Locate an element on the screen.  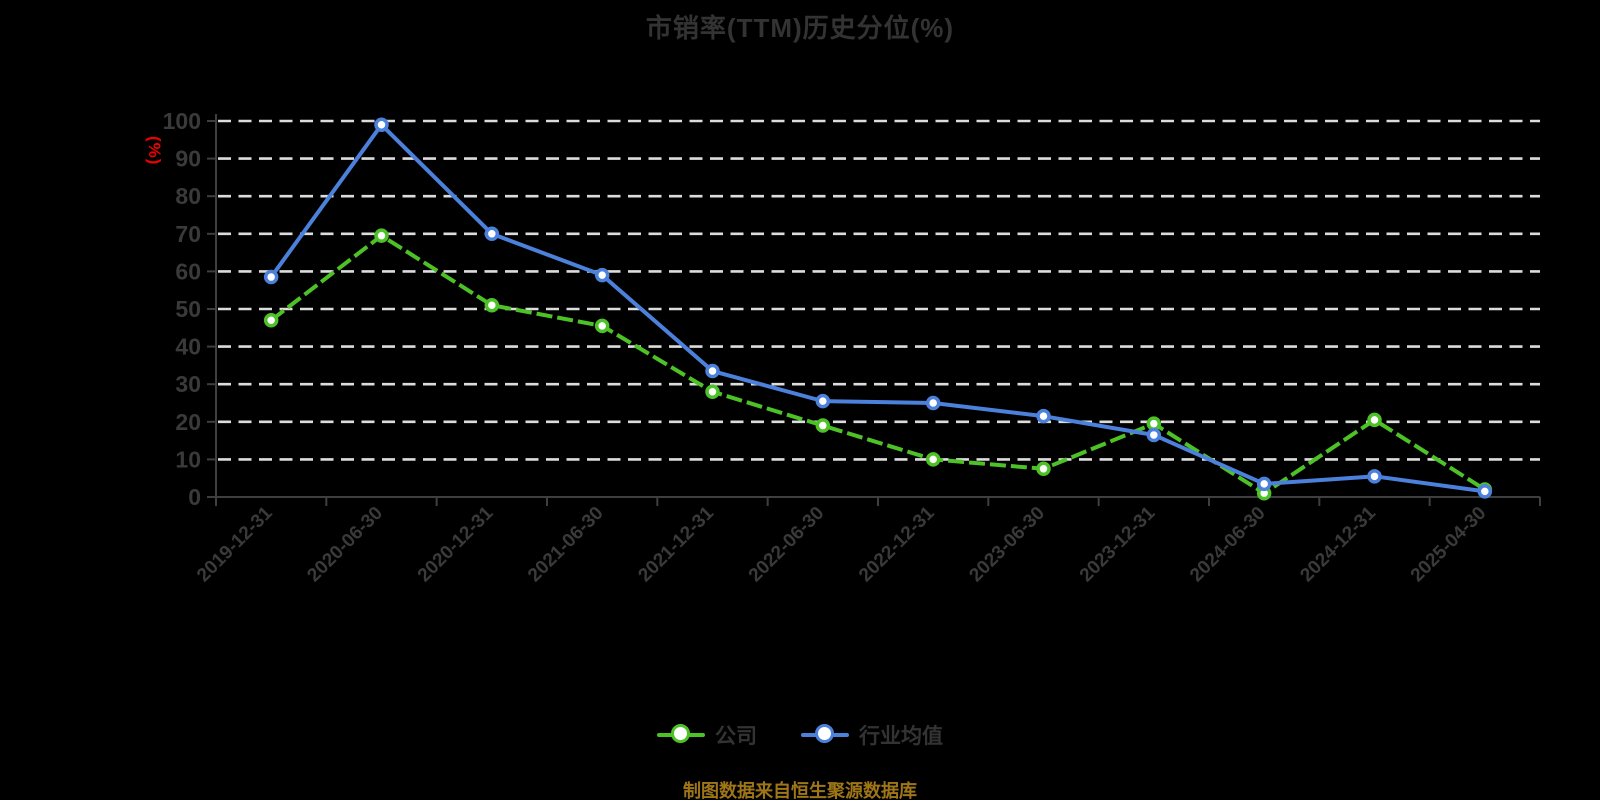
x-tick-label: 2022-06-30 is located at coordinates (787, 545).